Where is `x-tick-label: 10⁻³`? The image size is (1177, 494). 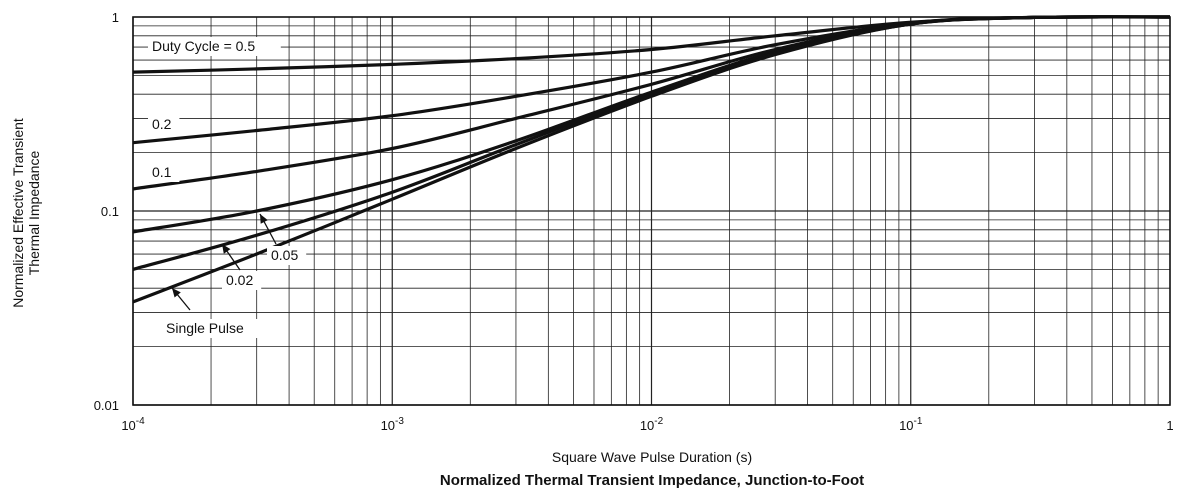
x-tick-label: 10⁻³ is located at coordinates (393, 424).